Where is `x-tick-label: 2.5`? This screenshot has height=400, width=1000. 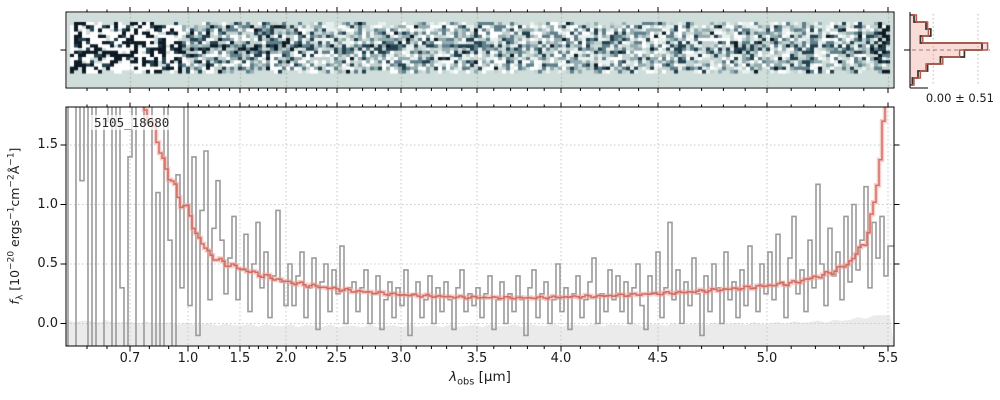 x-tick-label: 2.5 is located at coordinates (337, 358).